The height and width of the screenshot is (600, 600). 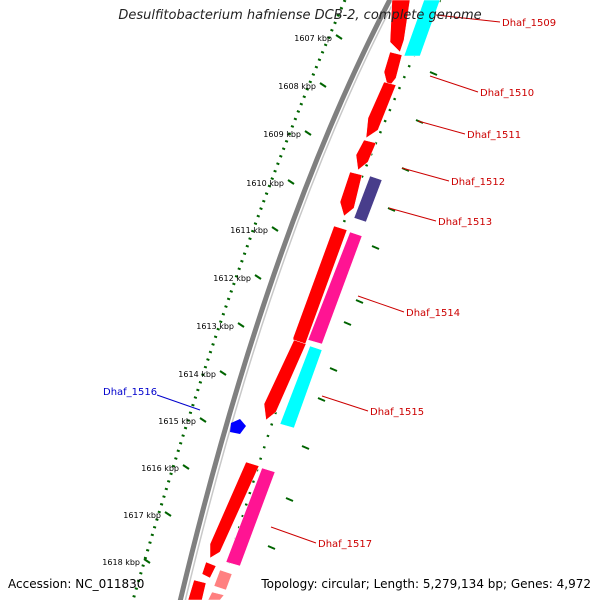 What do you see at coordinates (478, 182) in the screenshot?
I see `gene-label: Dhaf_1512` at bounding box center [478, 182].